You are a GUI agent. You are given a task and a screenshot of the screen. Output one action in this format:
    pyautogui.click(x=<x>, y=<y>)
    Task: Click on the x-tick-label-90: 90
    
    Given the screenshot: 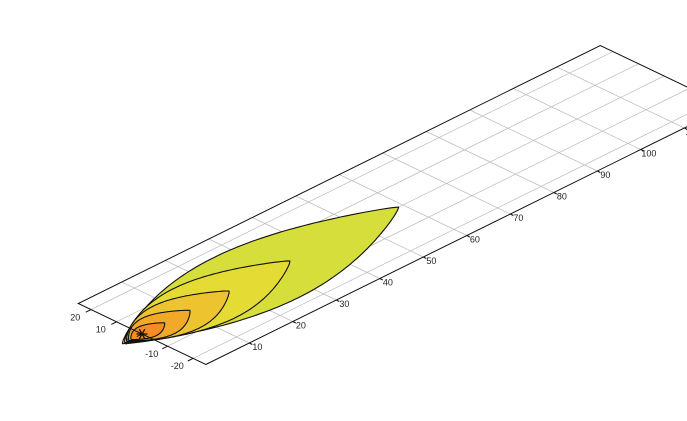 What is the action you would take?
    pyautogui.click(x=605, y=175)
    